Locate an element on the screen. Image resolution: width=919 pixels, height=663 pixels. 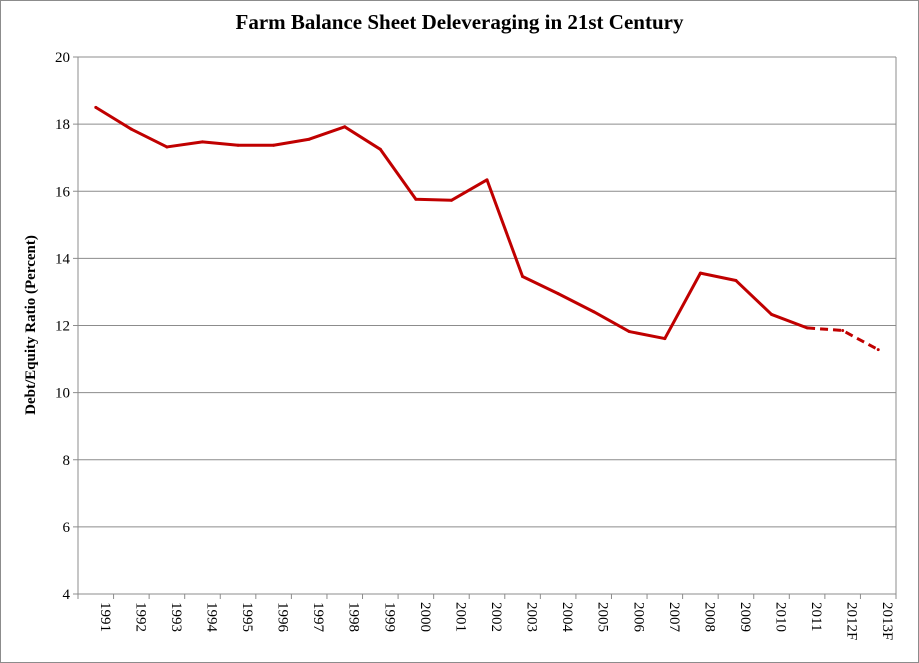
x-tick-label: 2004 is located at coordinates (567, 617).